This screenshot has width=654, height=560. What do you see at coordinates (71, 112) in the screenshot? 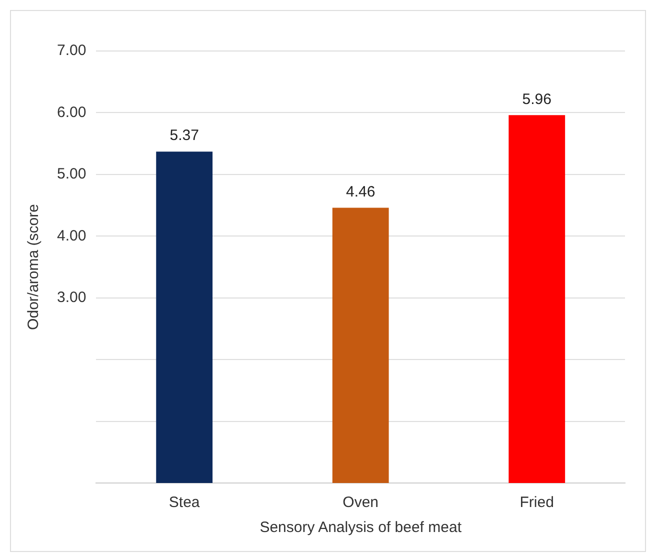
I see `y-tick-label: 6.00` at bounding box center [71, 112].